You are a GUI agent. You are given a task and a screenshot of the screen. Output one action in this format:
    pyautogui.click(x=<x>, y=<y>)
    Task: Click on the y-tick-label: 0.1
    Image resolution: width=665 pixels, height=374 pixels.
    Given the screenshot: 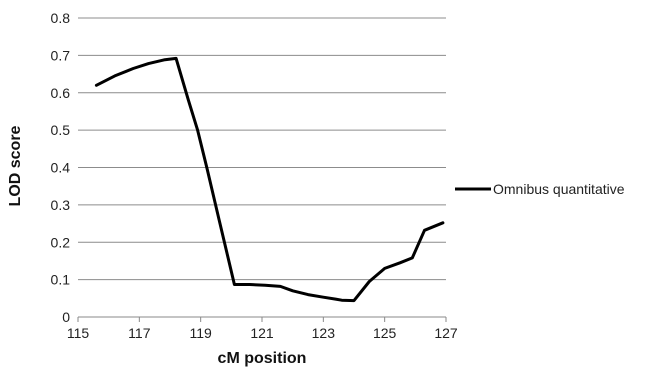 What is the action you would take?
    pyautogui.click(x=61, y=280)
    